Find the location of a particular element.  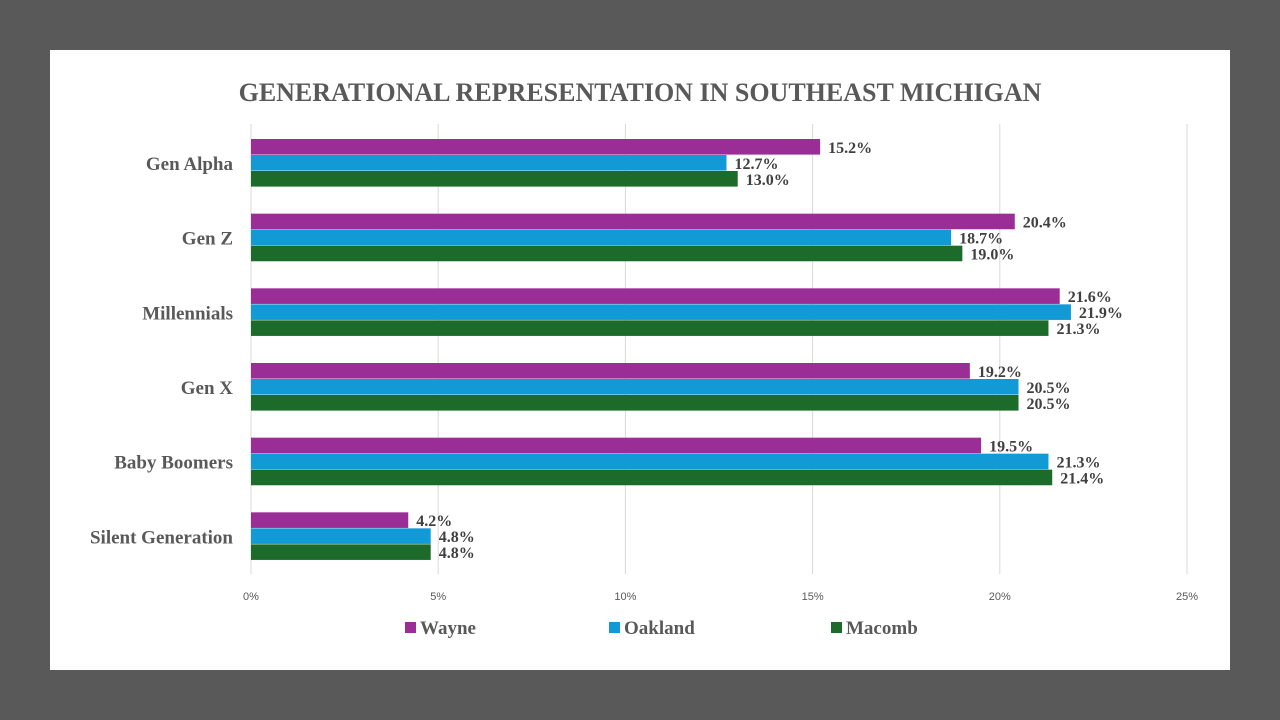

category-label: Gen Z is located at coordinates (207, 239).